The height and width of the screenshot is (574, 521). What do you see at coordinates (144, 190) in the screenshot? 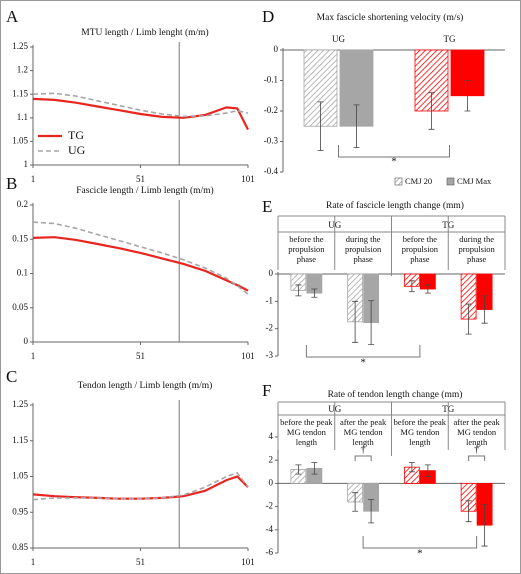
I see `chart-title: Fascicle length / Limb length (m/m)` at bounding box center [144, 190].